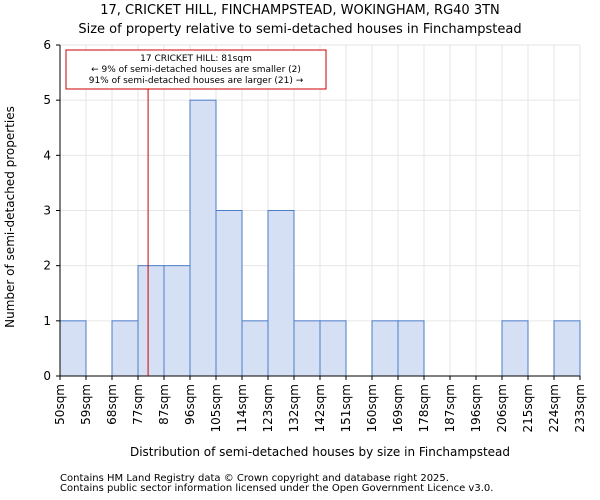 This screenshot has height=500, width=600. What do you see at coordinates (294, 408) in the screenshot?
I see `x-tick-label: 132sqm` at bounding box center [294, 408].